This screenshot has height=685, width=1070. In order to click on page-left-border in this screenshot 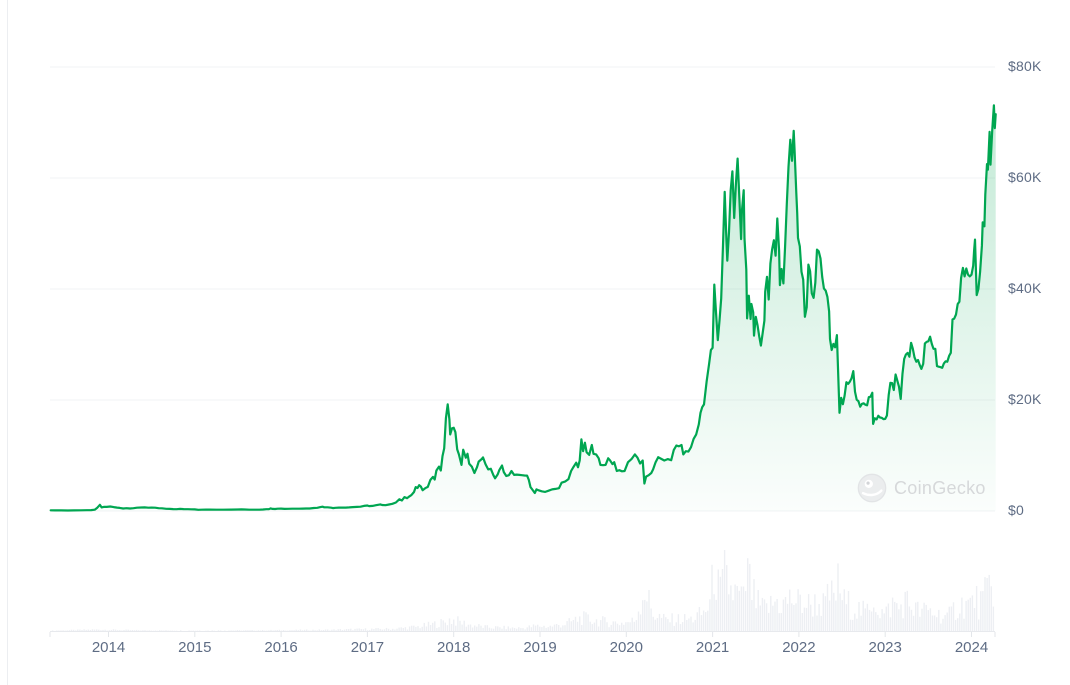, I will do `click(7, 342)`.